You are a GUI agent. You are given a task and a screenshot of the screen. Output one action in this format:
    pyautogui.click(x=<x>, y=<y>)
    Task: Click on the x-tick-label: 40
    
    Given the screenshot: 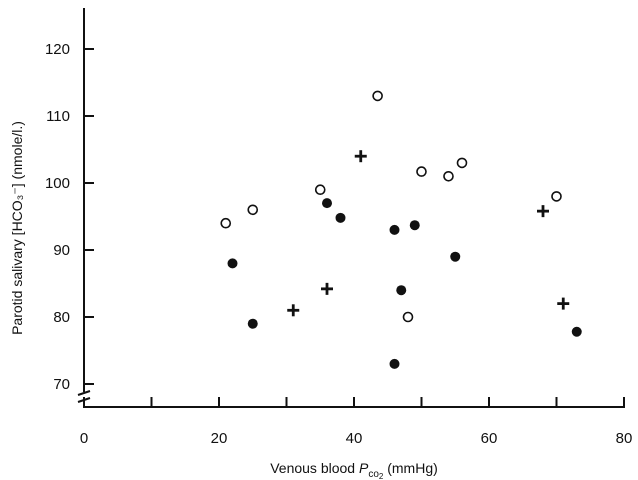 What is the action you would take?
    pyautogui.click(x=354, y=438)
    